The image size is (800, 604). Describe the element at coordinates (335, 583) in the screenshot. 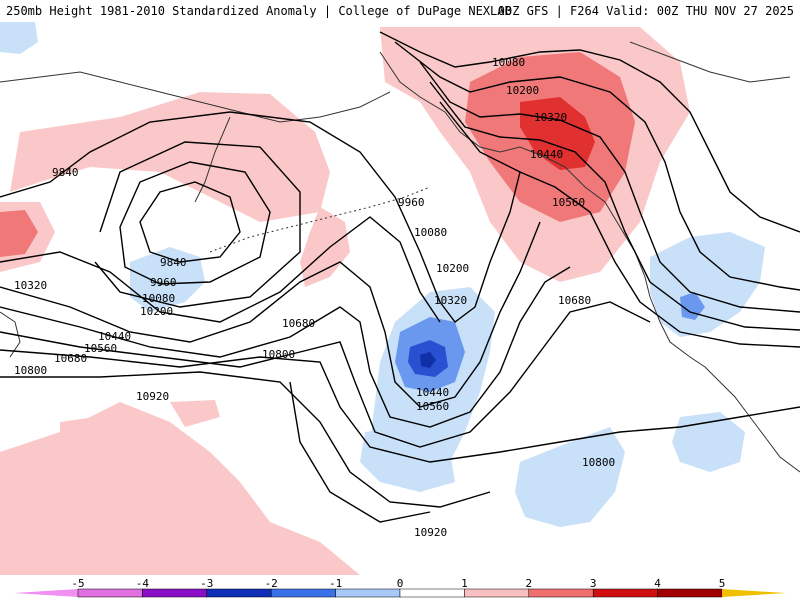

I see `colorbar-tick-label: -1` at that location.